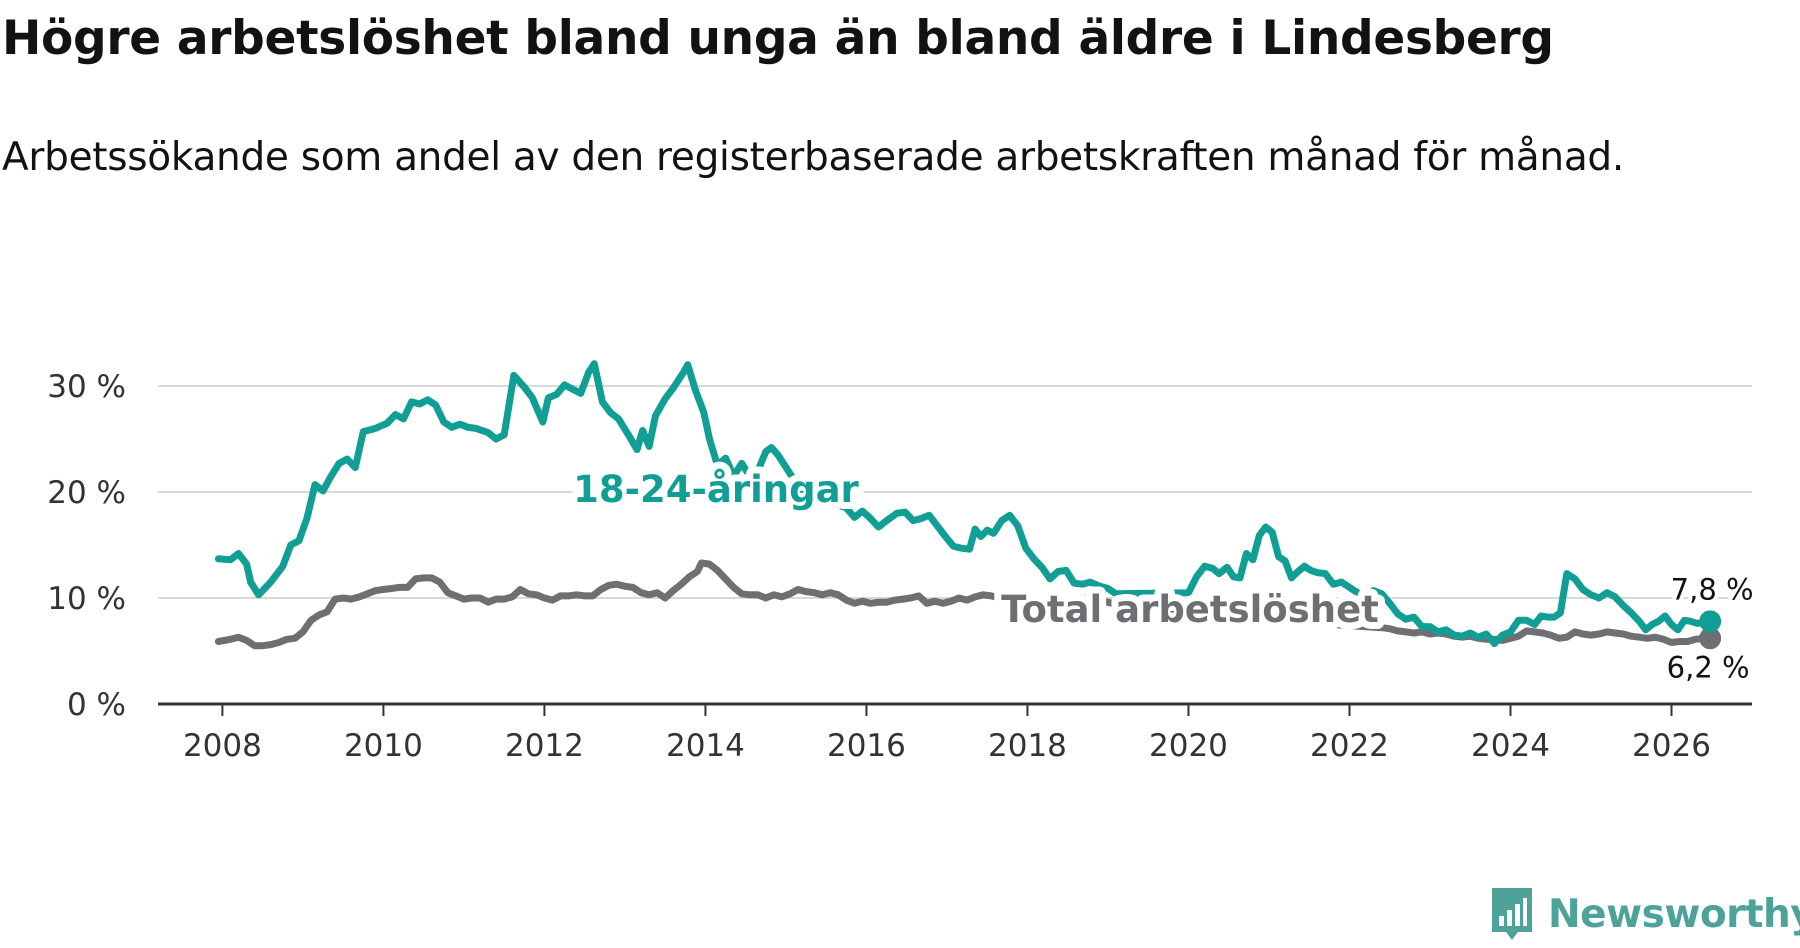 This screenshot has width=1800, height=948. I want to click on x-tick-label: 2014, so click(705, 746).